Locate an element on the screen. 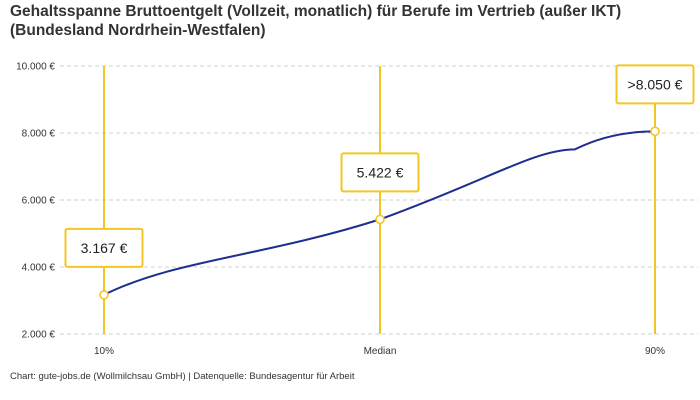 The height and width of the screenshot is (400, 700). value-label: 3.167 € is located at coordinates (104, 248).